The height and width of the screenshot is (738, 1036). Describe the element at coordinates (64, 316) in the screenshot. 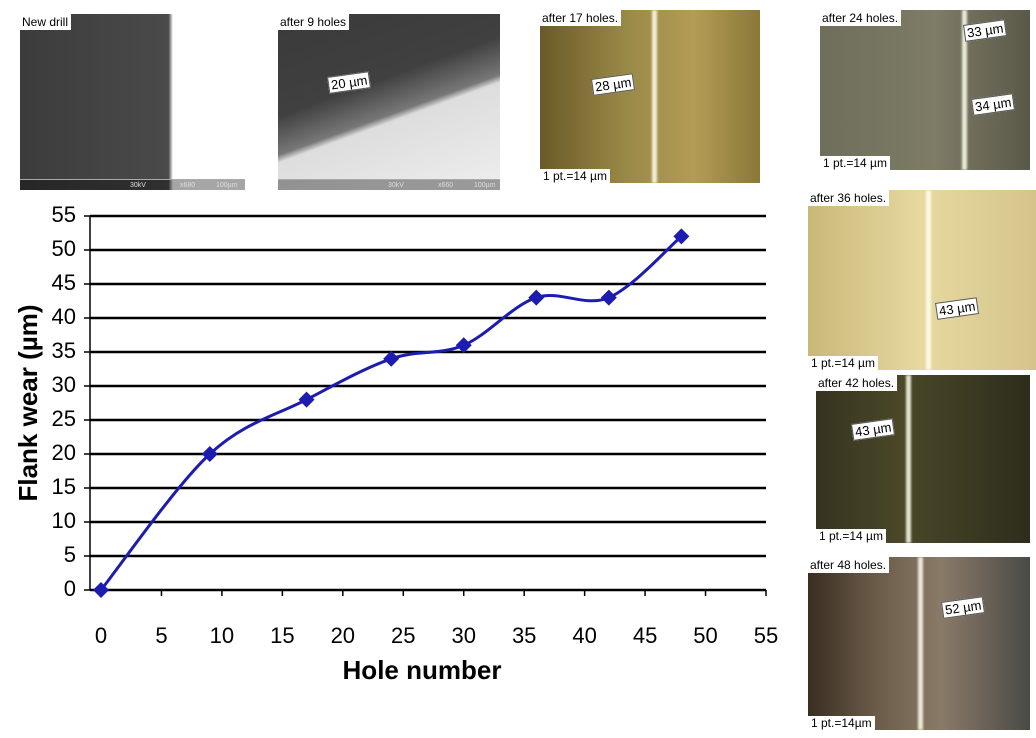

I see `y-tick-label: 40` at that location.